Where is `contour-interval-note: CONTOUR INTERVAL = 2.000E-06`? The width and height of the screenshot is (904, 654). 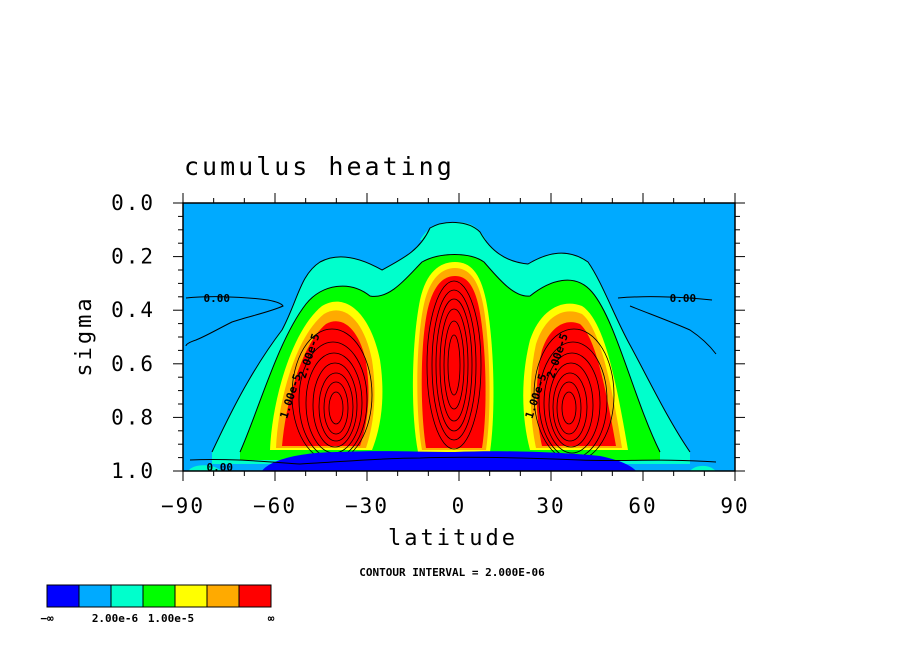 contour-interval-note: CONTOUR INTERVAL = 2.000E-06 is located at coordinates (452, 572).